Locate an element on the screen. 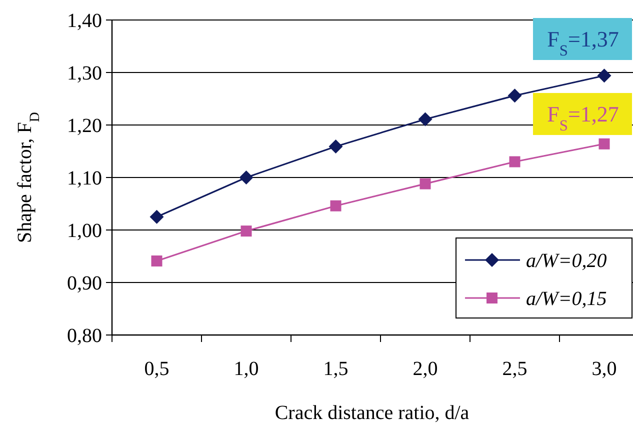 Image resolution: width=633 pixels, height=427 pixels. annotation: F$_{S}$=1,27 is located at coordinates (583, 118).